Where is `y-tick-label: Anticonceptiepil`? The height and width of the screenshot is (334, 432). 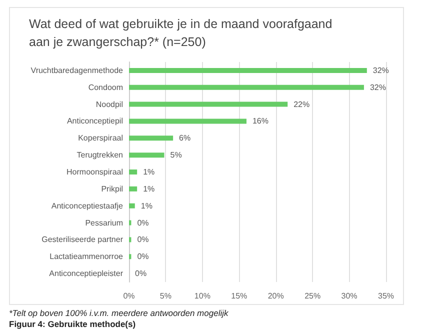
y-tick-label: Anticonceptiepil is located at coordinates (95, 121).